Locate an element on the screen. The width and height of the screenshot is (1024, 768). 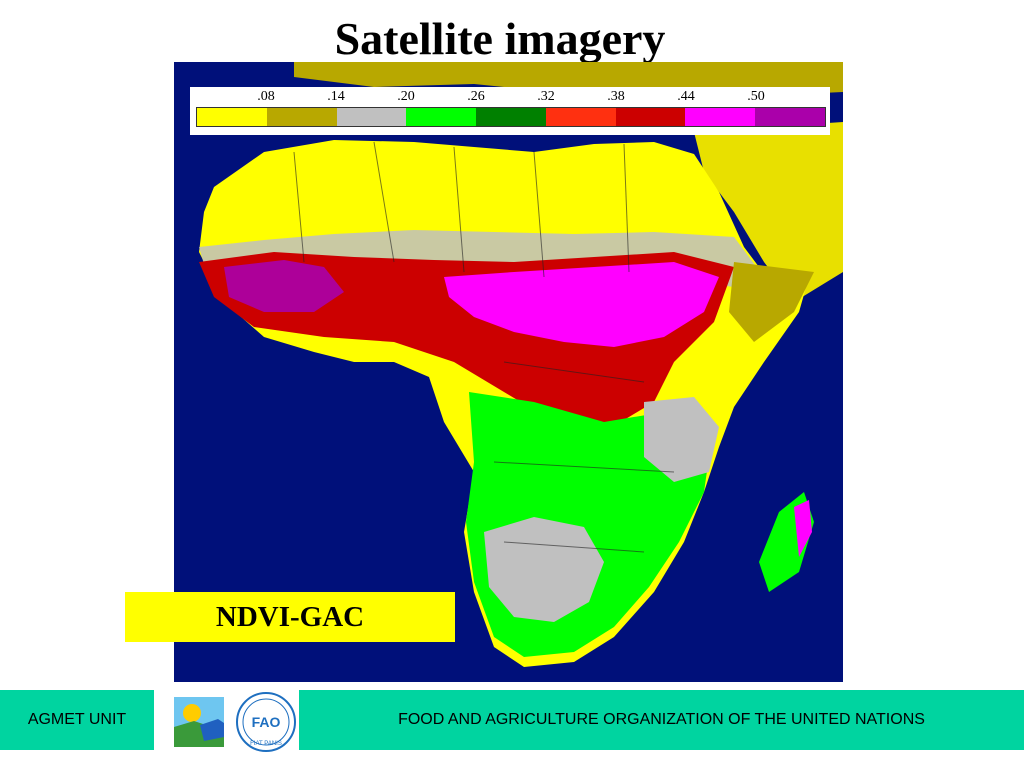
fao-logo-text: FAO is located at coordinates (266, 722).